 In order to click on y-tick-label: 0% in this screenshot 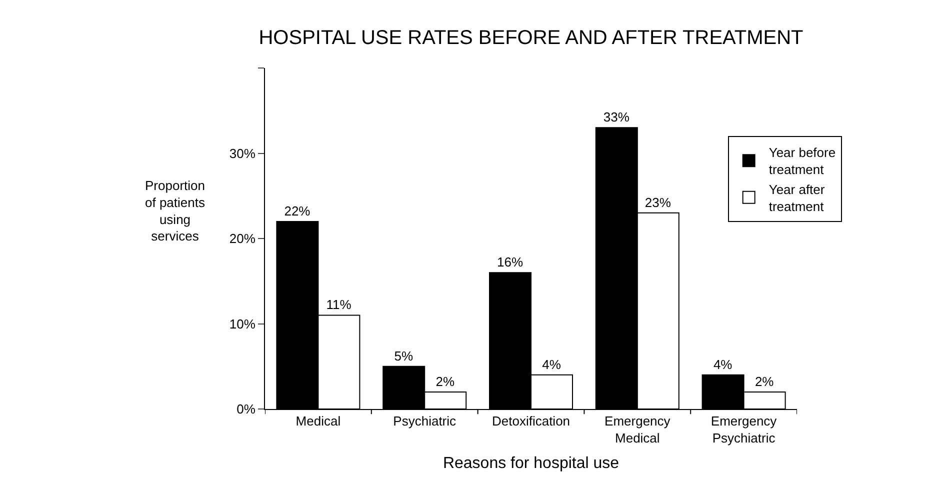, I will do `click(246, 409)`.